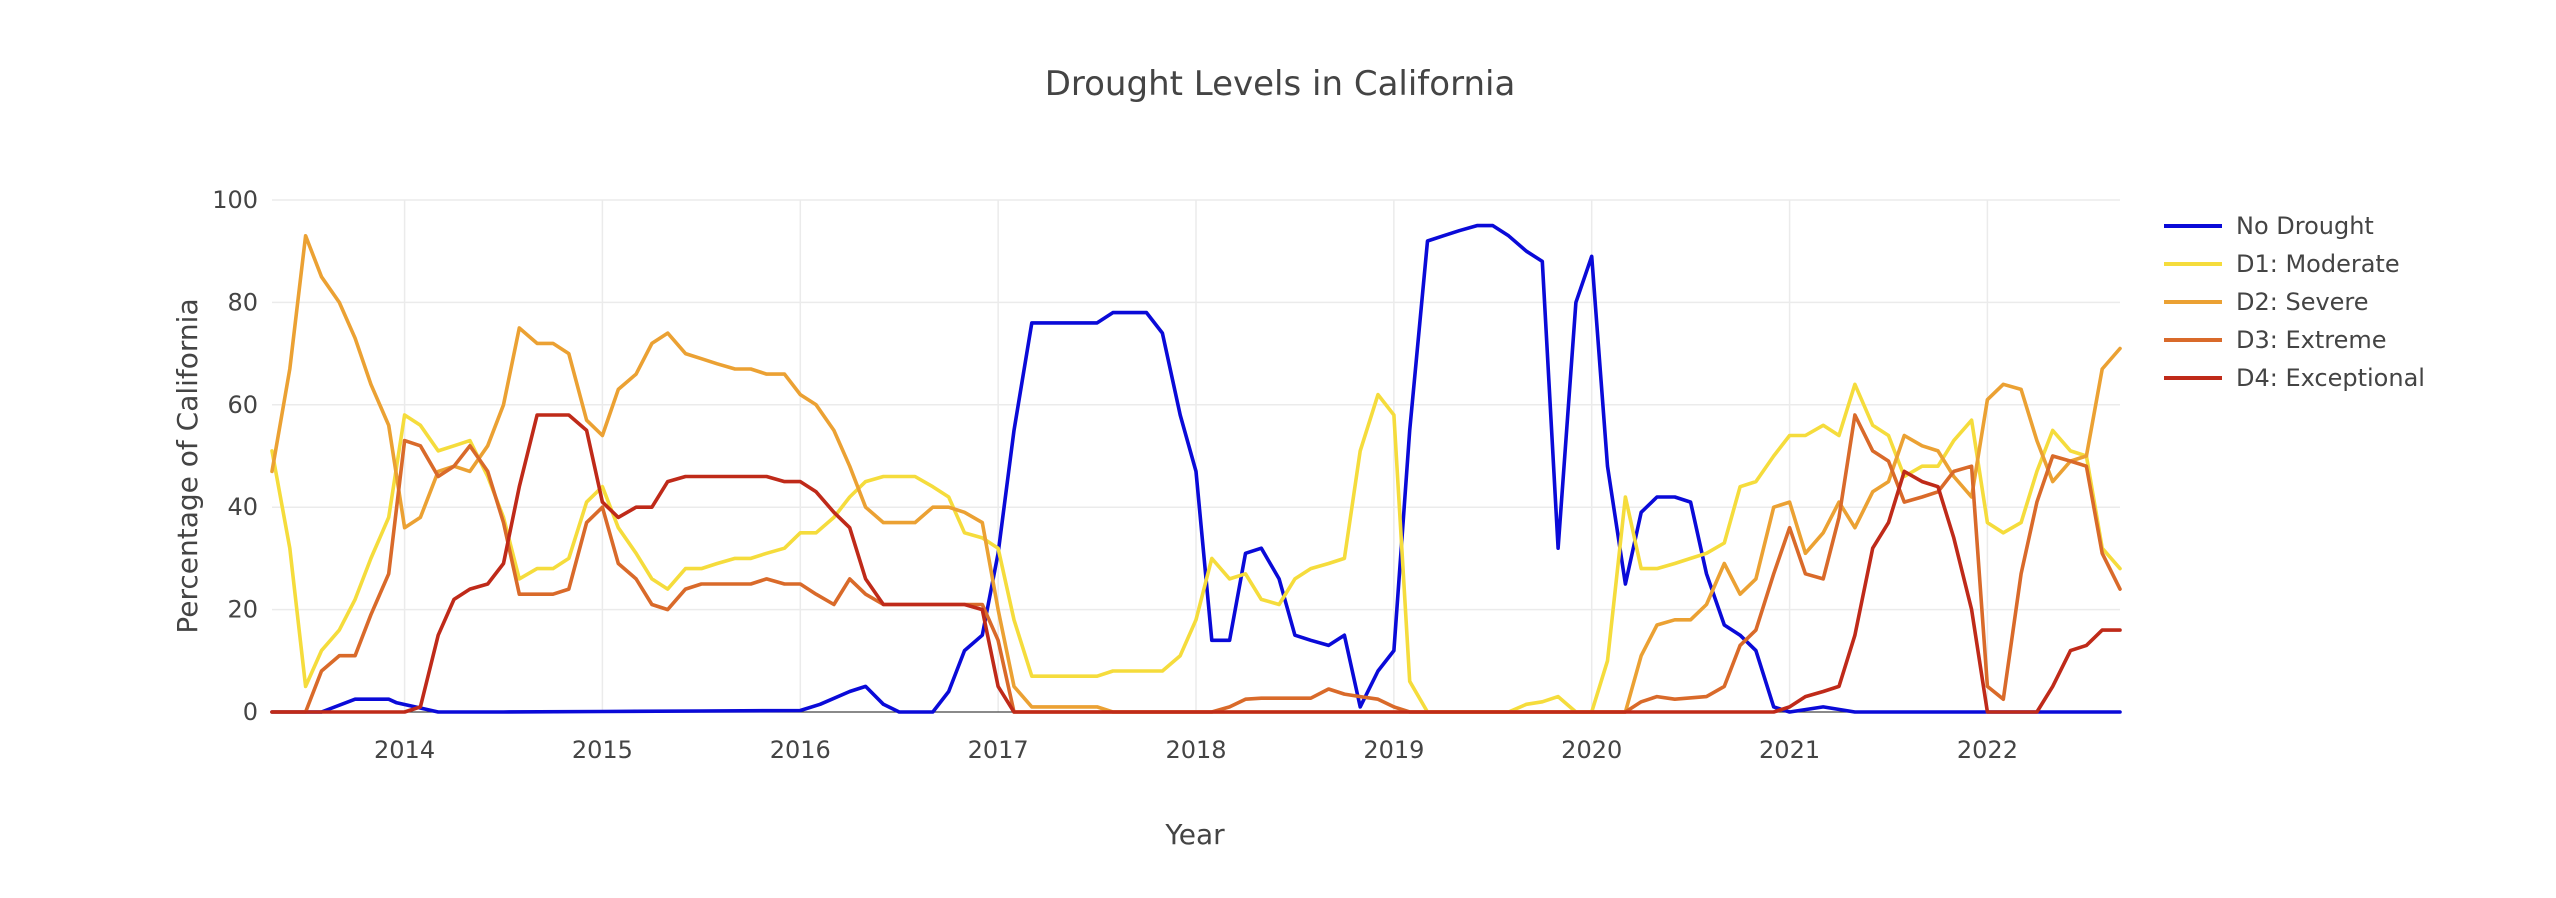  I want to click on x-tick-label: 2022, so click(1987, 750).